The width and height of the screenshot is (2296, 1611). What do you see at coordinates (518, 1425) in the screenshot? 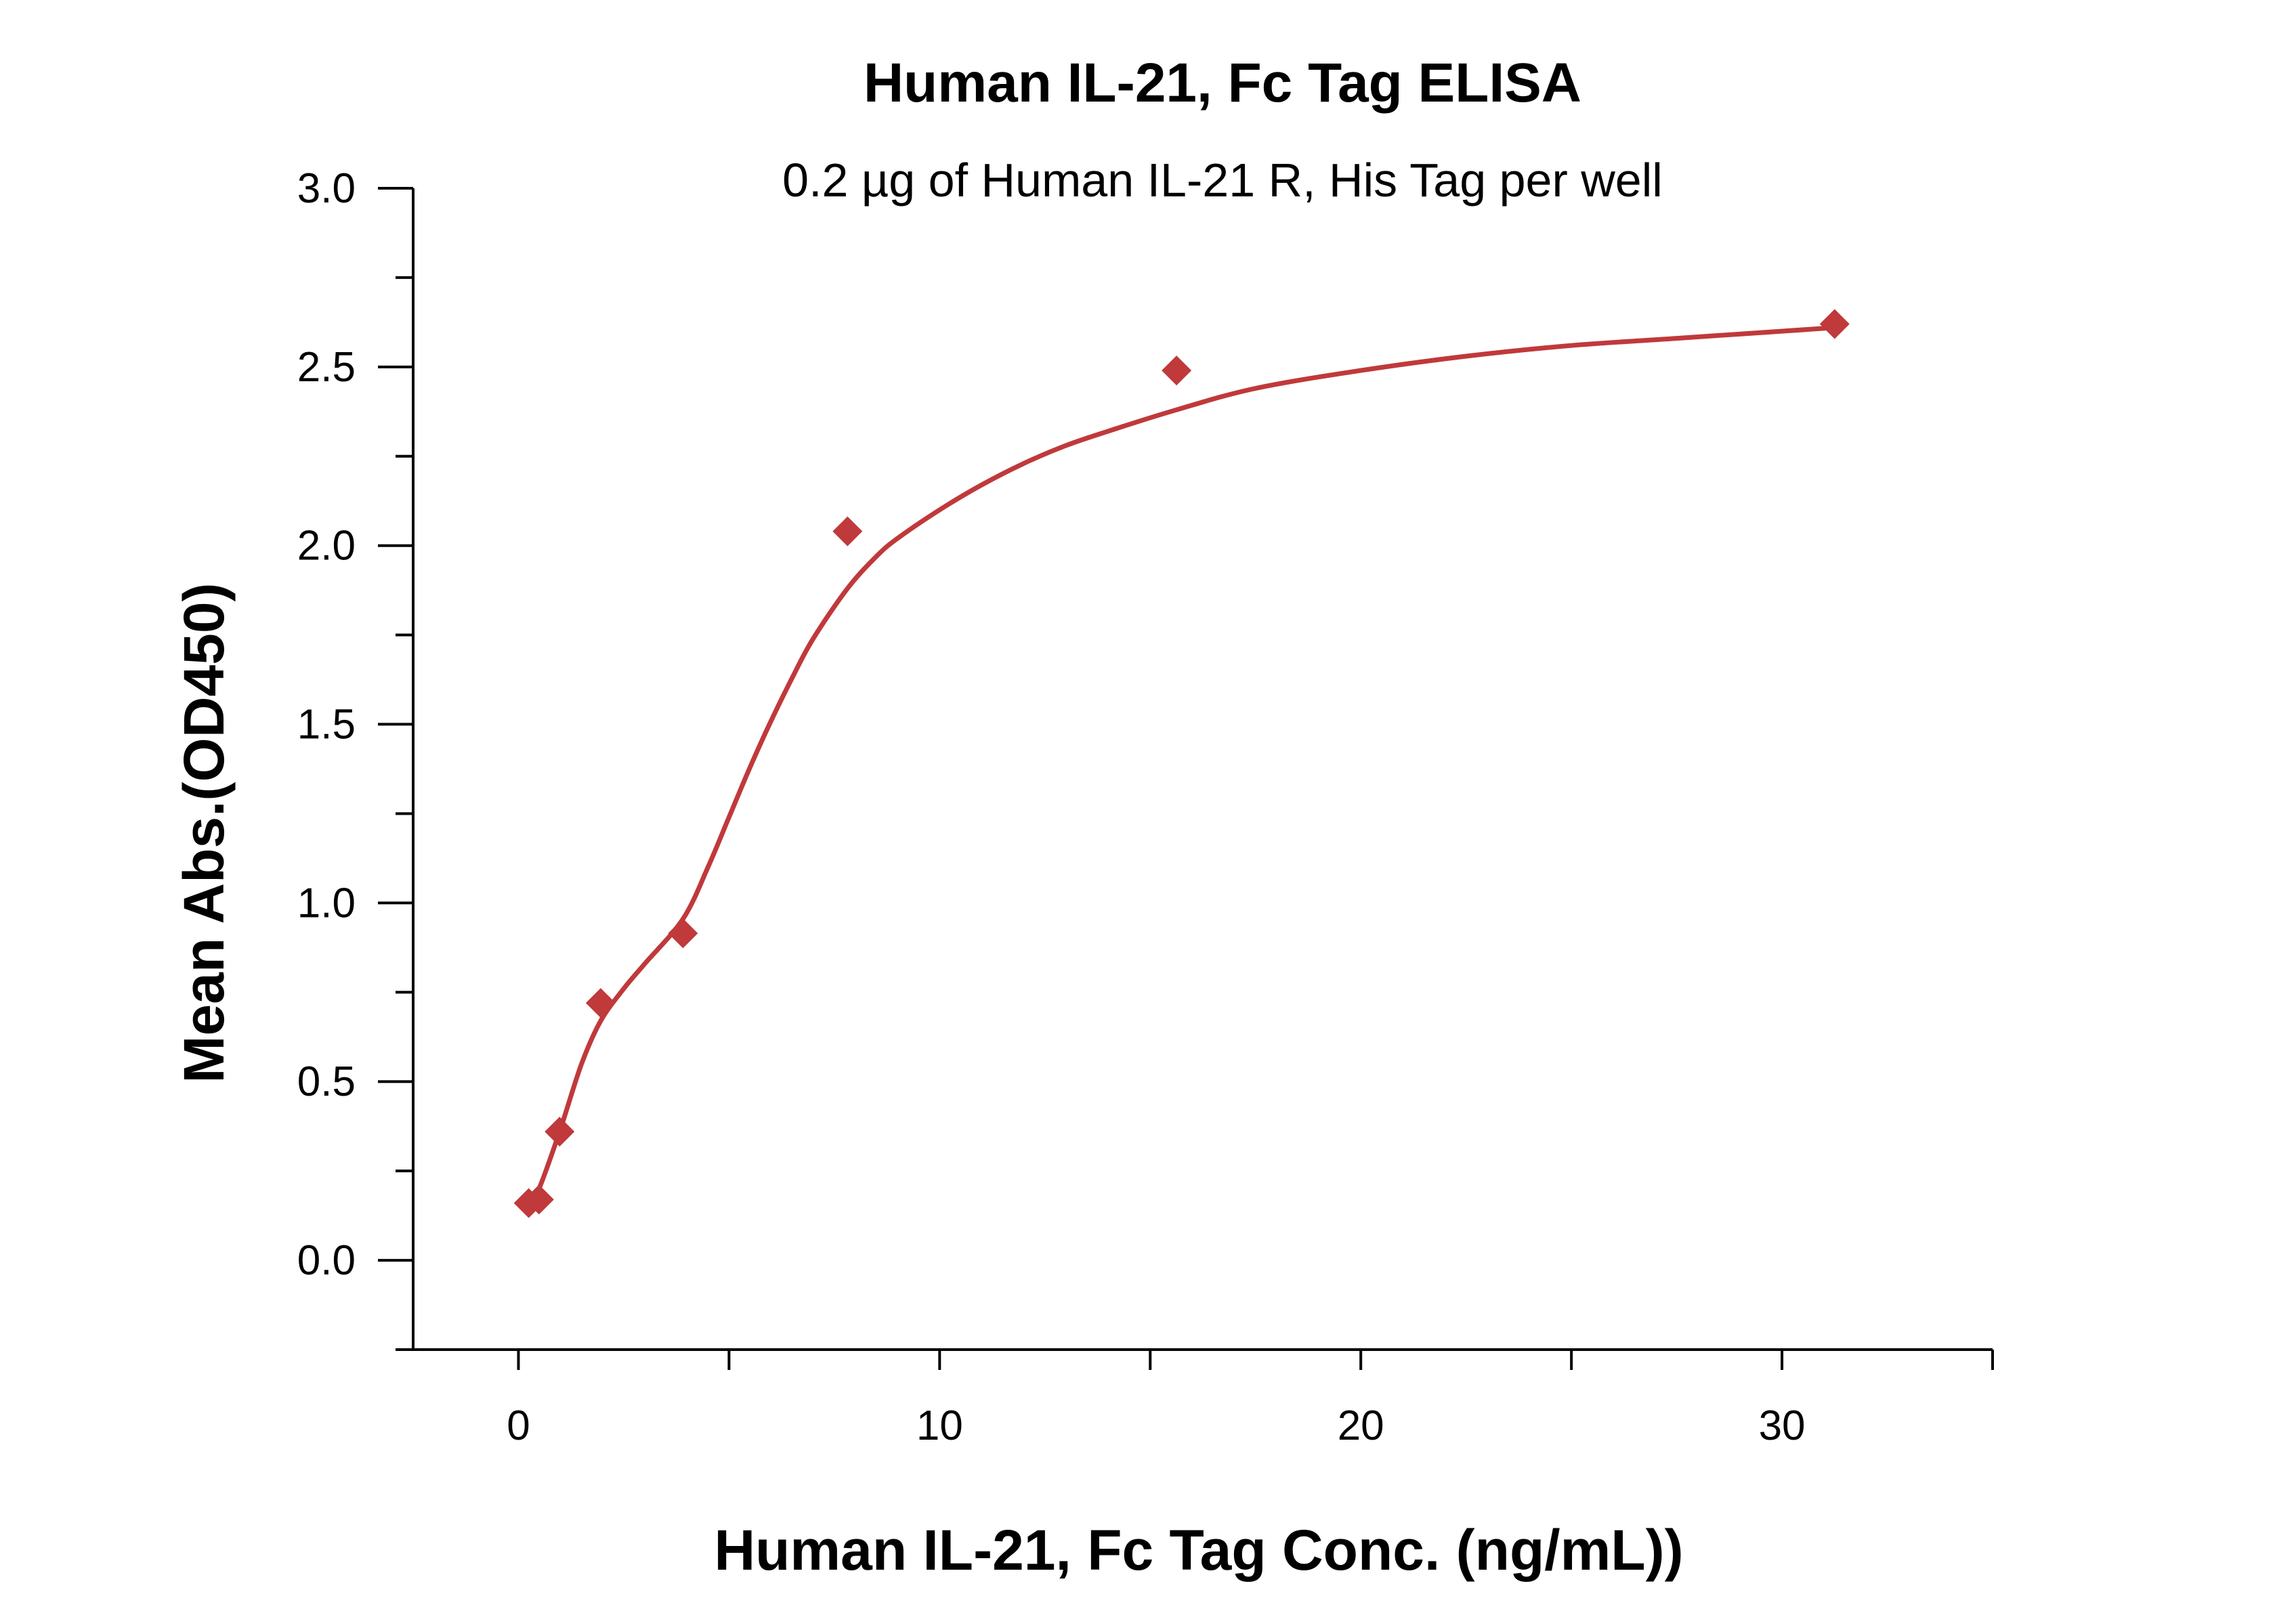
I see `x-tick-label: 0` at bounding box center [518, 1425].